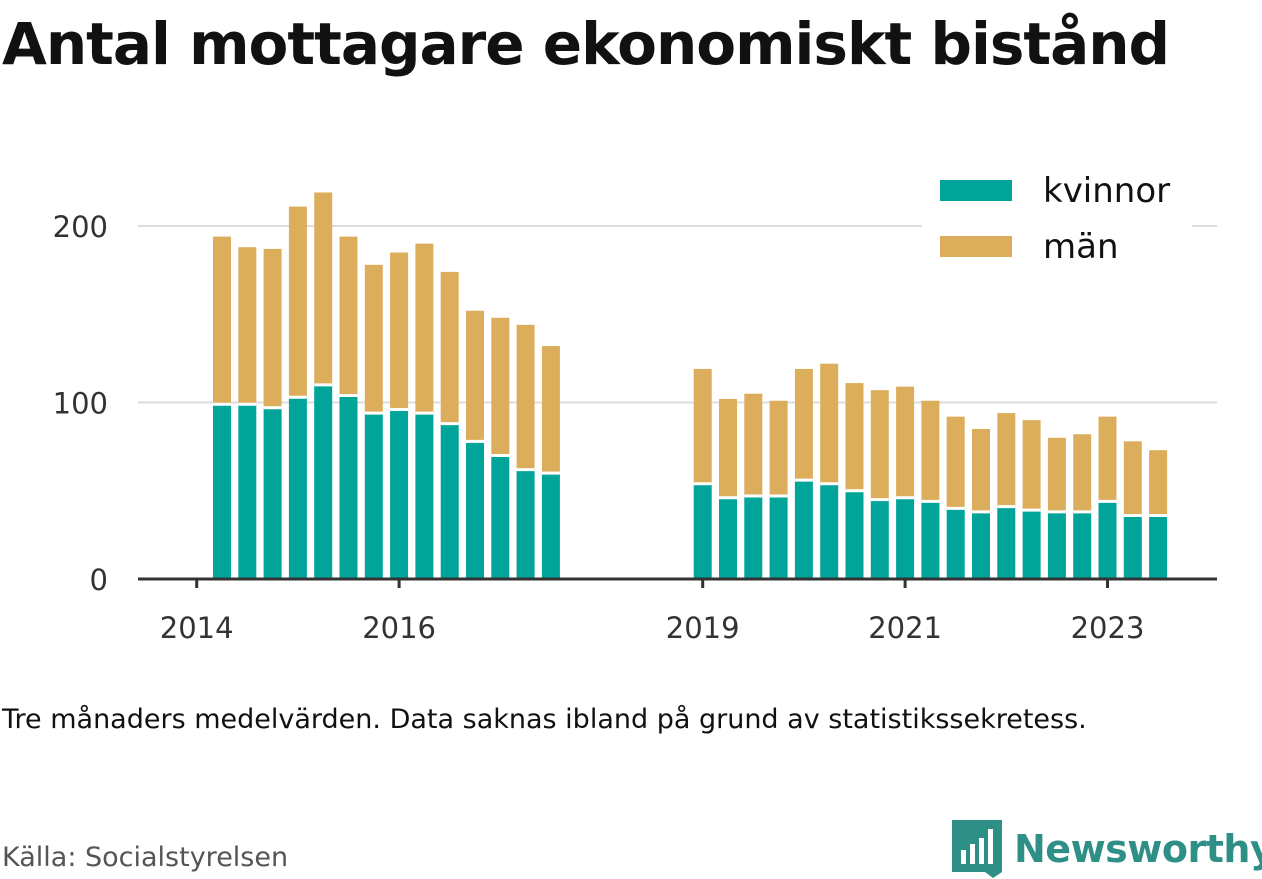 Image resolution: width=1262 pixels, height=879 pixels. I want to click on x-tick-label: 2023, so click(1108, 628).